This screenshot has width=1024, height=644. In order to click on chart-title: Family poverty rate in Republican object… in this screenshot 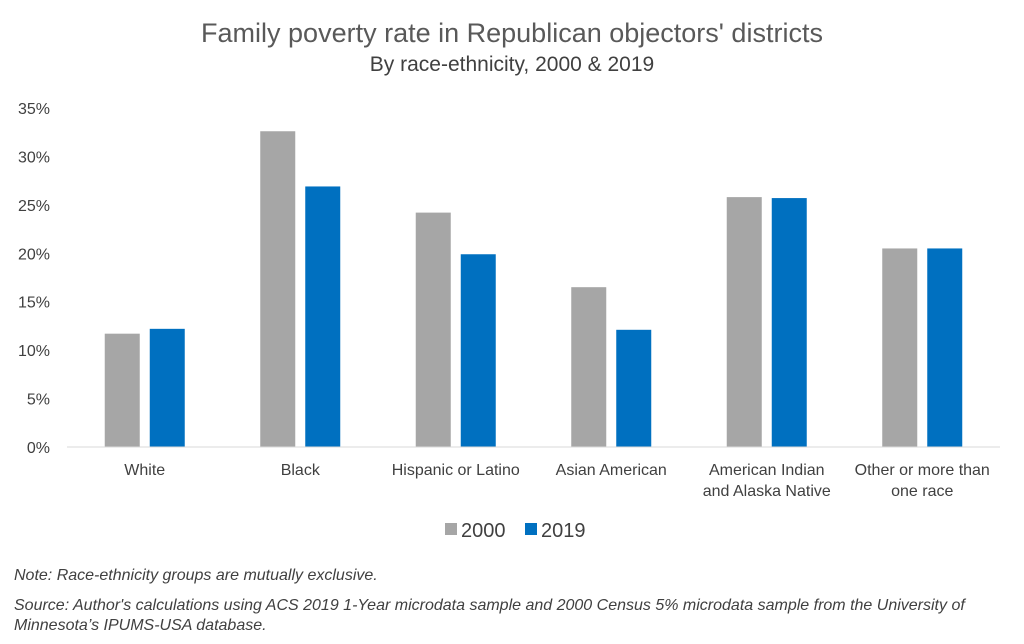, I will do `click(512, 33)`.